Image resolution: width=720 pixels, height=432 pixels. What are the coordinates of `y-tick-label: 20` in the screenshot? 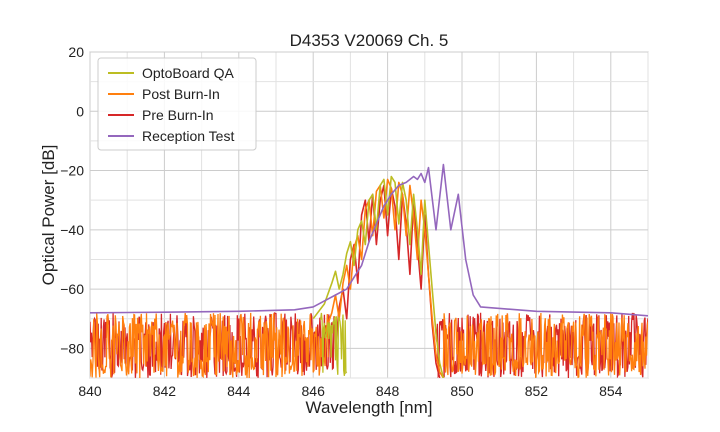 It's located at (76, 52).